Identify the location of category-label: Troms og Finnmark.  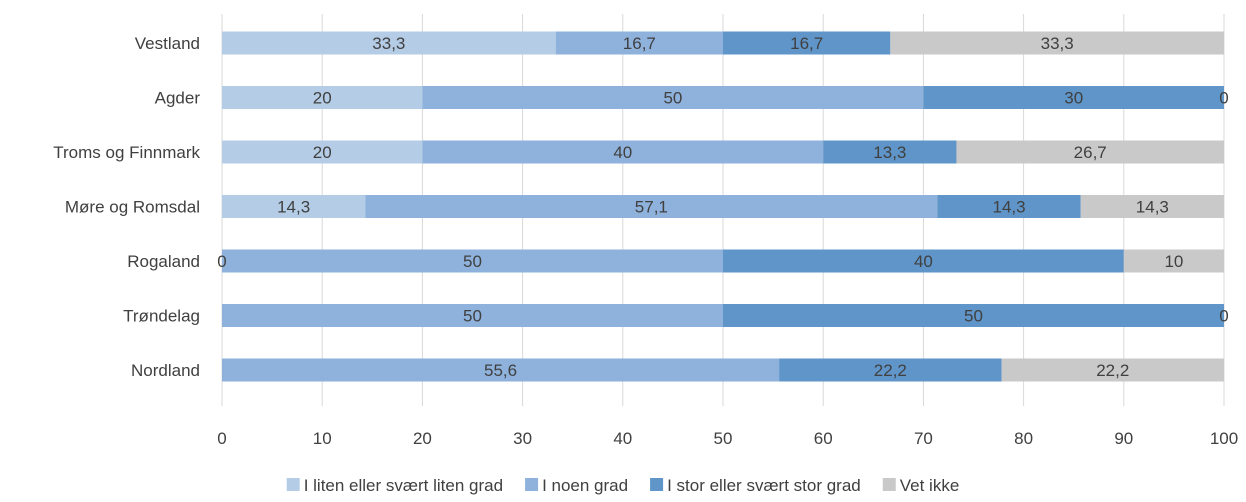
(126, 152).